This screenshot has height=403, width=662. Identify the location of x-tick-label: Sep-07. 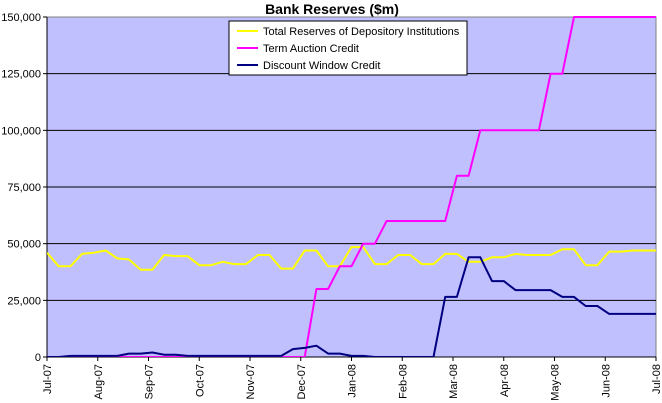
(150, 381).